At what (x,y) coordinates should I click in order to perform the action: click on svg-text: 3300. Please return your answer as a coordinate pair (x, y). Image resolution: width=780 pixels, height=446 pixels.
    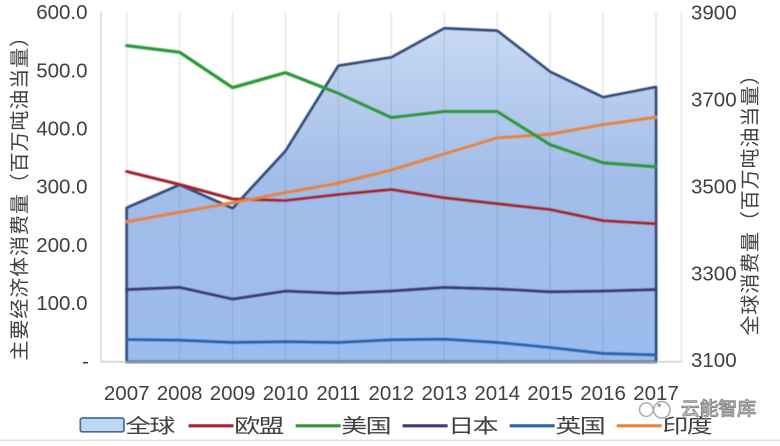
    Looking at the image, I should click on (714, 273).